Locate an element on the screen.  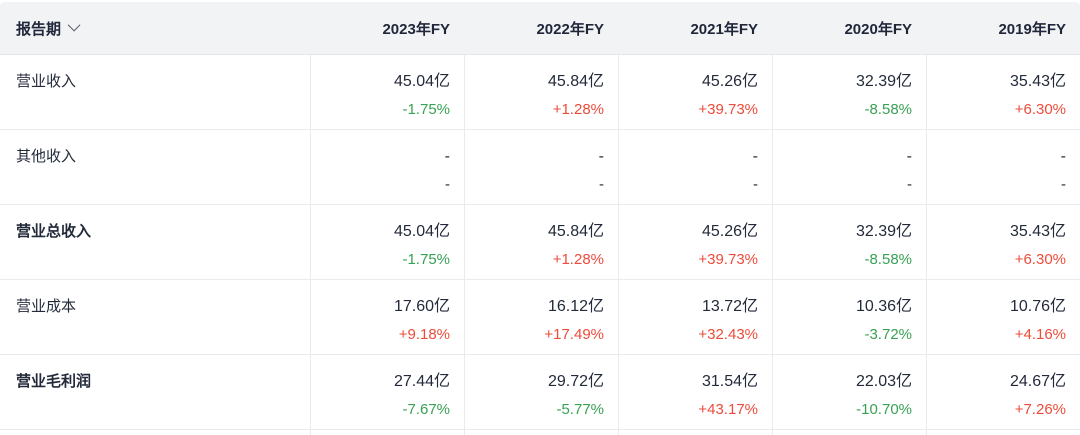
metric-value: 24.67亿 is located at coordinates (1037, 381).